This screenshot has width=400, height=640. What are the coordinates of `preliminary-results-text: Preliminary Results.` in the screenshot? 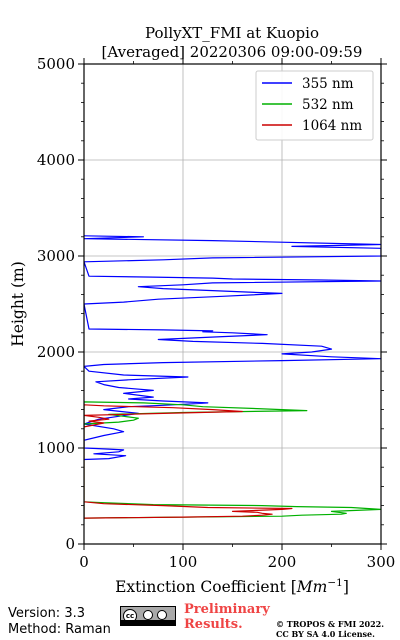 It's located at (227, 617).